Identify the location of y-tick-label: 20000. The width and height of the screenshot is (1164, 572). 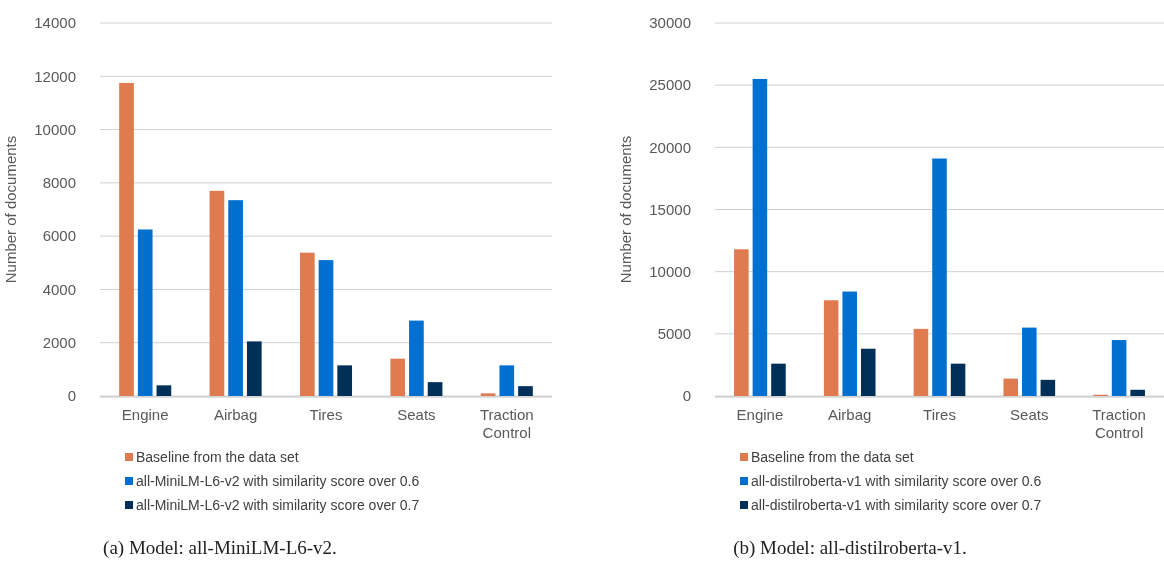
(670, 147).